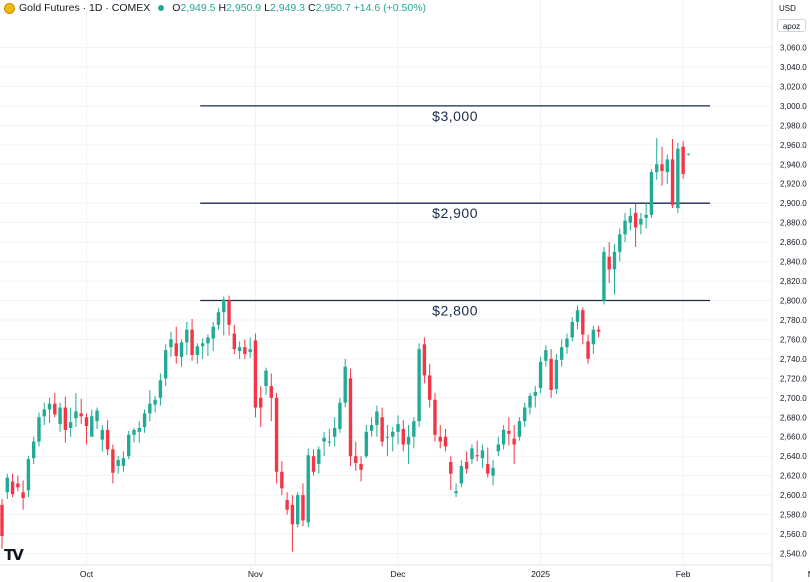 The height and width of the screenshot is (582, 810). I want to click on price-tick-label: 2,800.0, so click(793, 301).